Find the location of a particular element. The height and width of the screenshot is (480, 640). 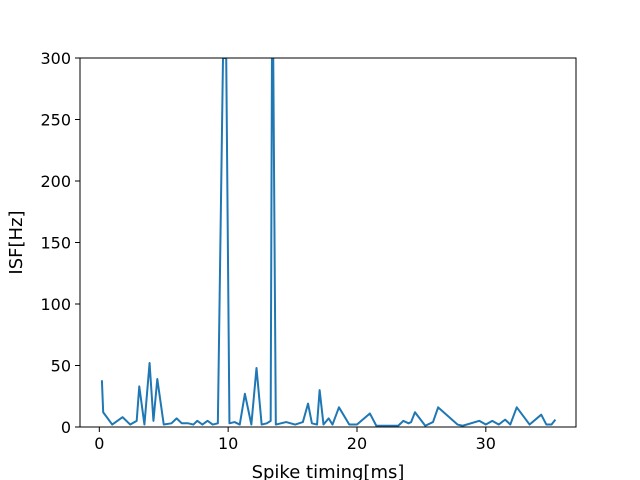

y-tick-label: 200 is located at coordinates (55, 181).